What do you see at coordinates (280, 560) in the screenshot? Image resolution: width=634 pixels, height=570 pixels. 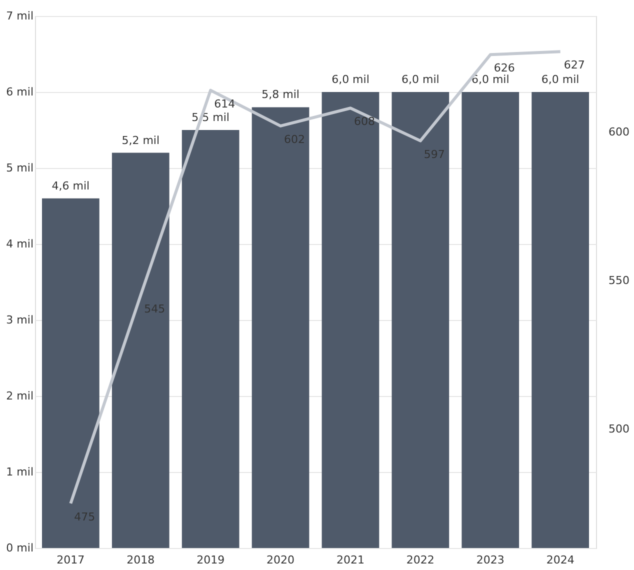 I see `x-tick-label: 2020` at bounding box center [280, 560].